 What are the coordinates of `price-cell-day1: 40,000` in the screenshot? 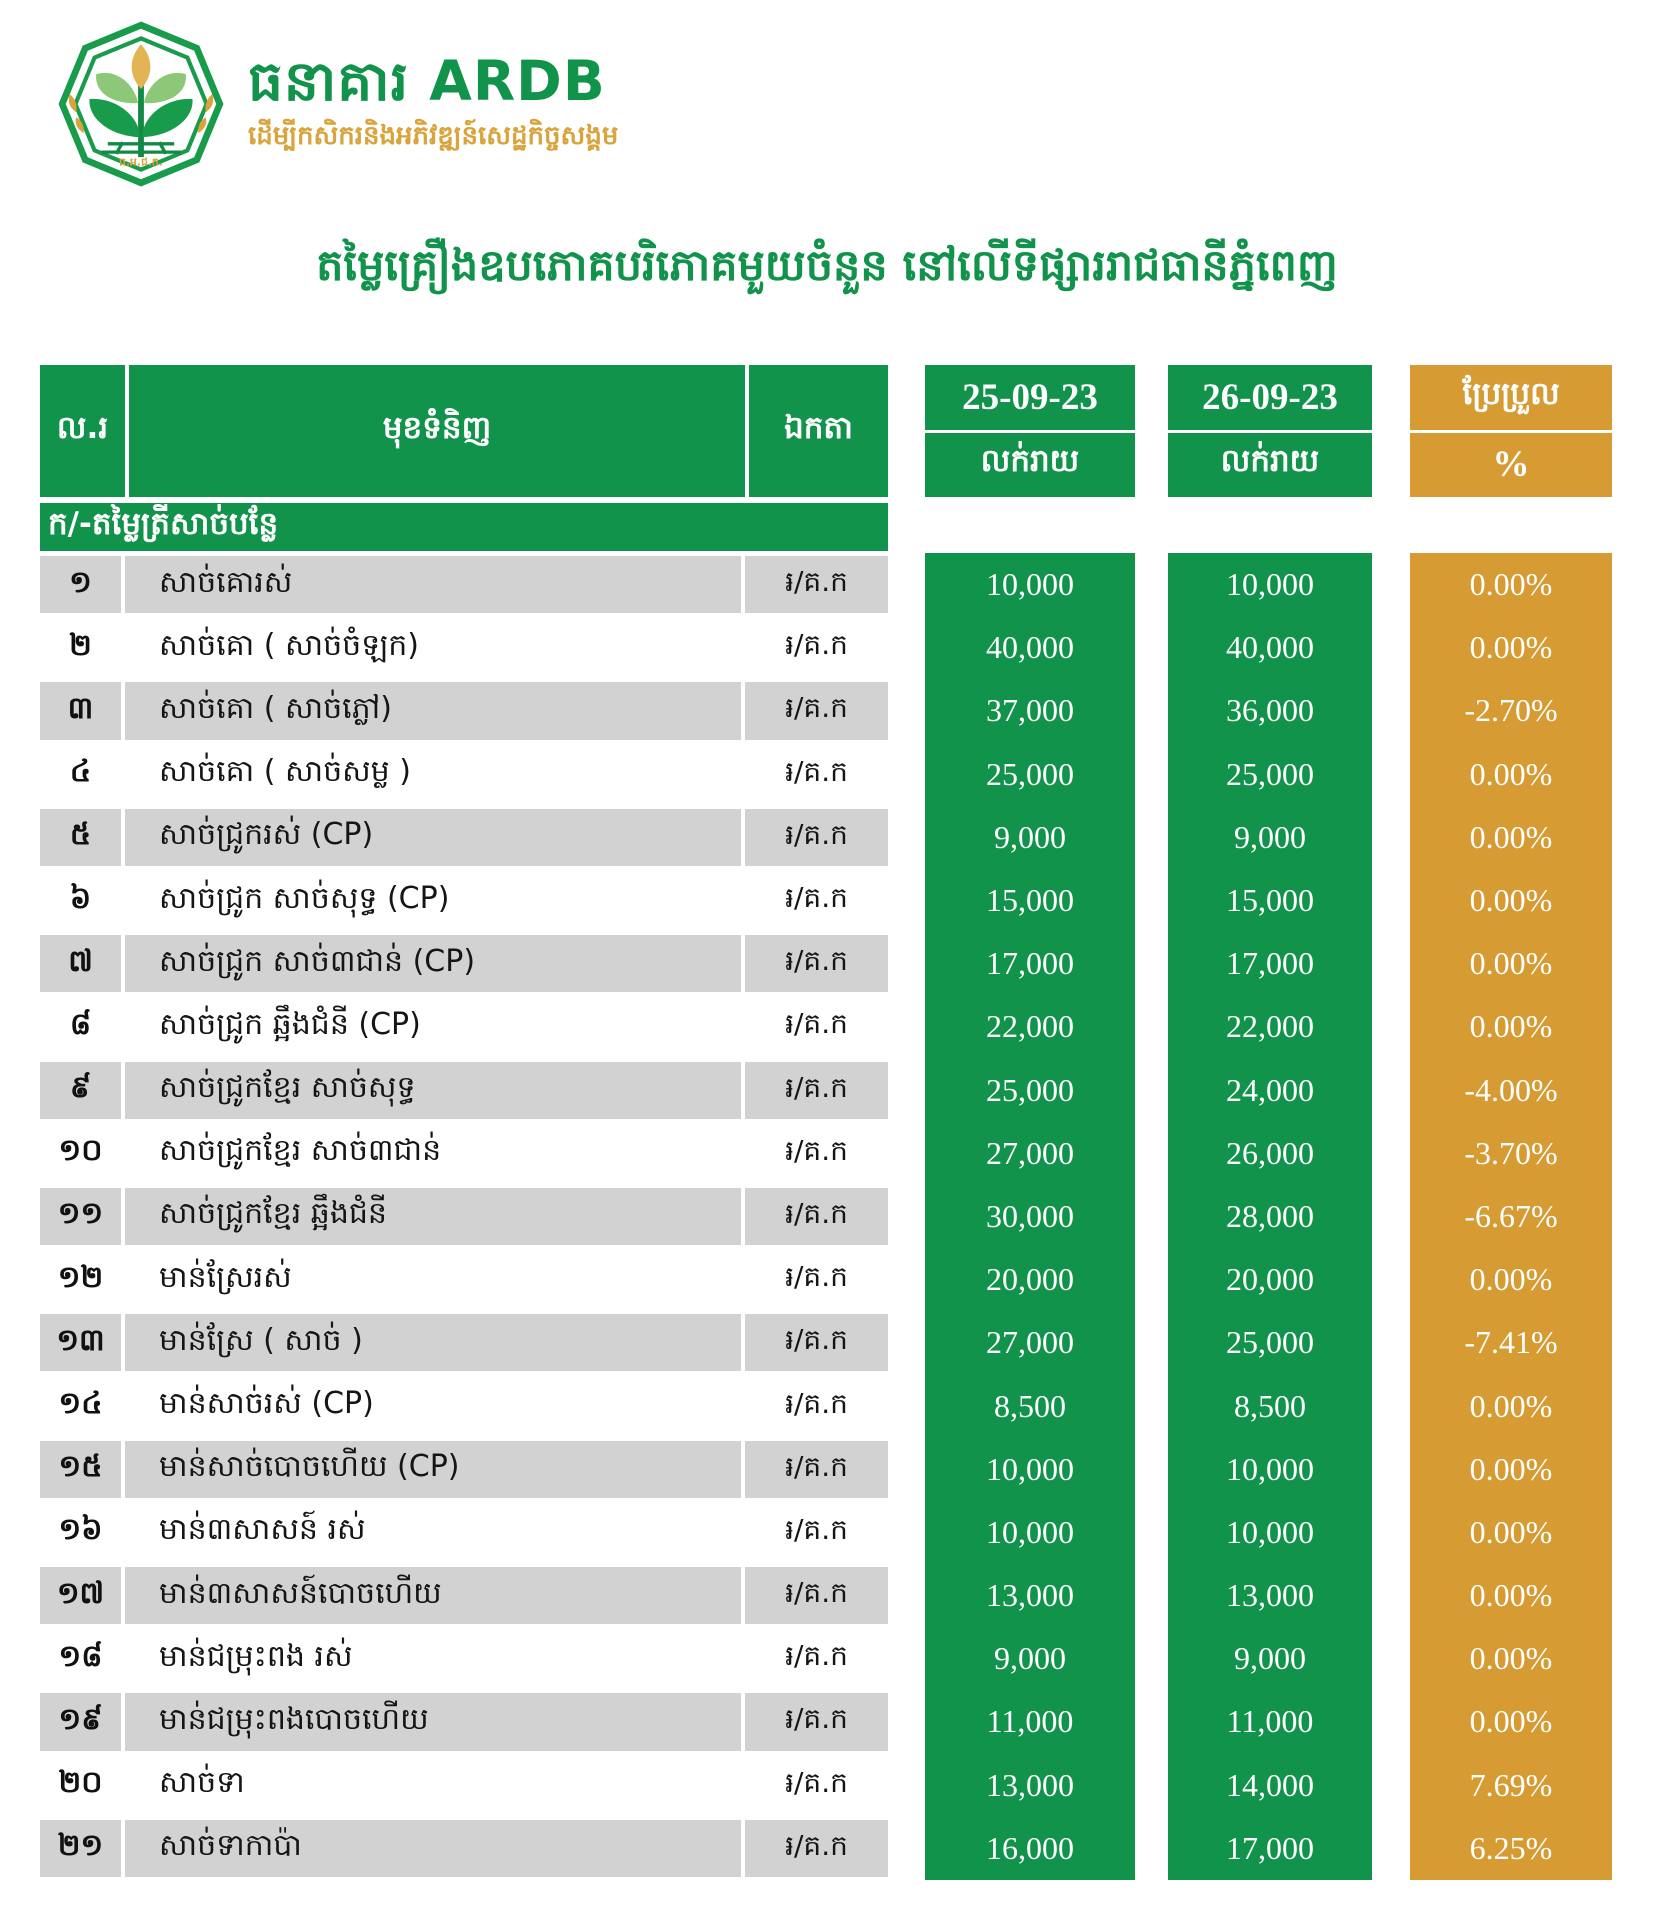 It's located at (1030, 647).